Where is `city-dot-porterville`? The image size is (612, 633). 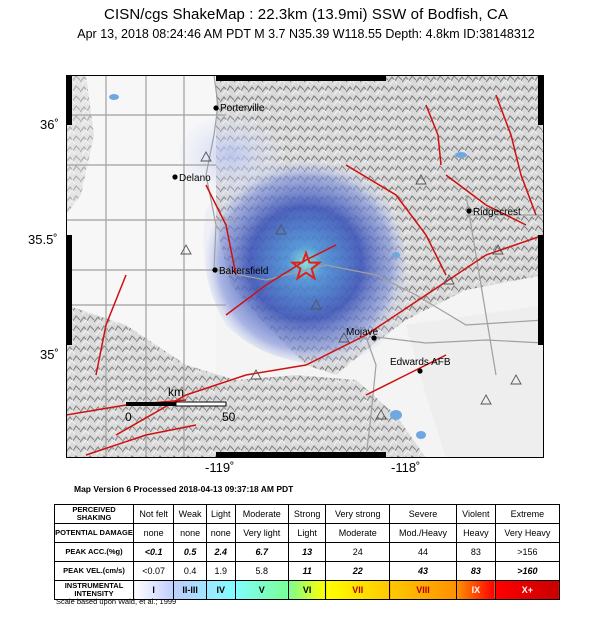 city-dot-porterville is located at coordinates (216, 108).